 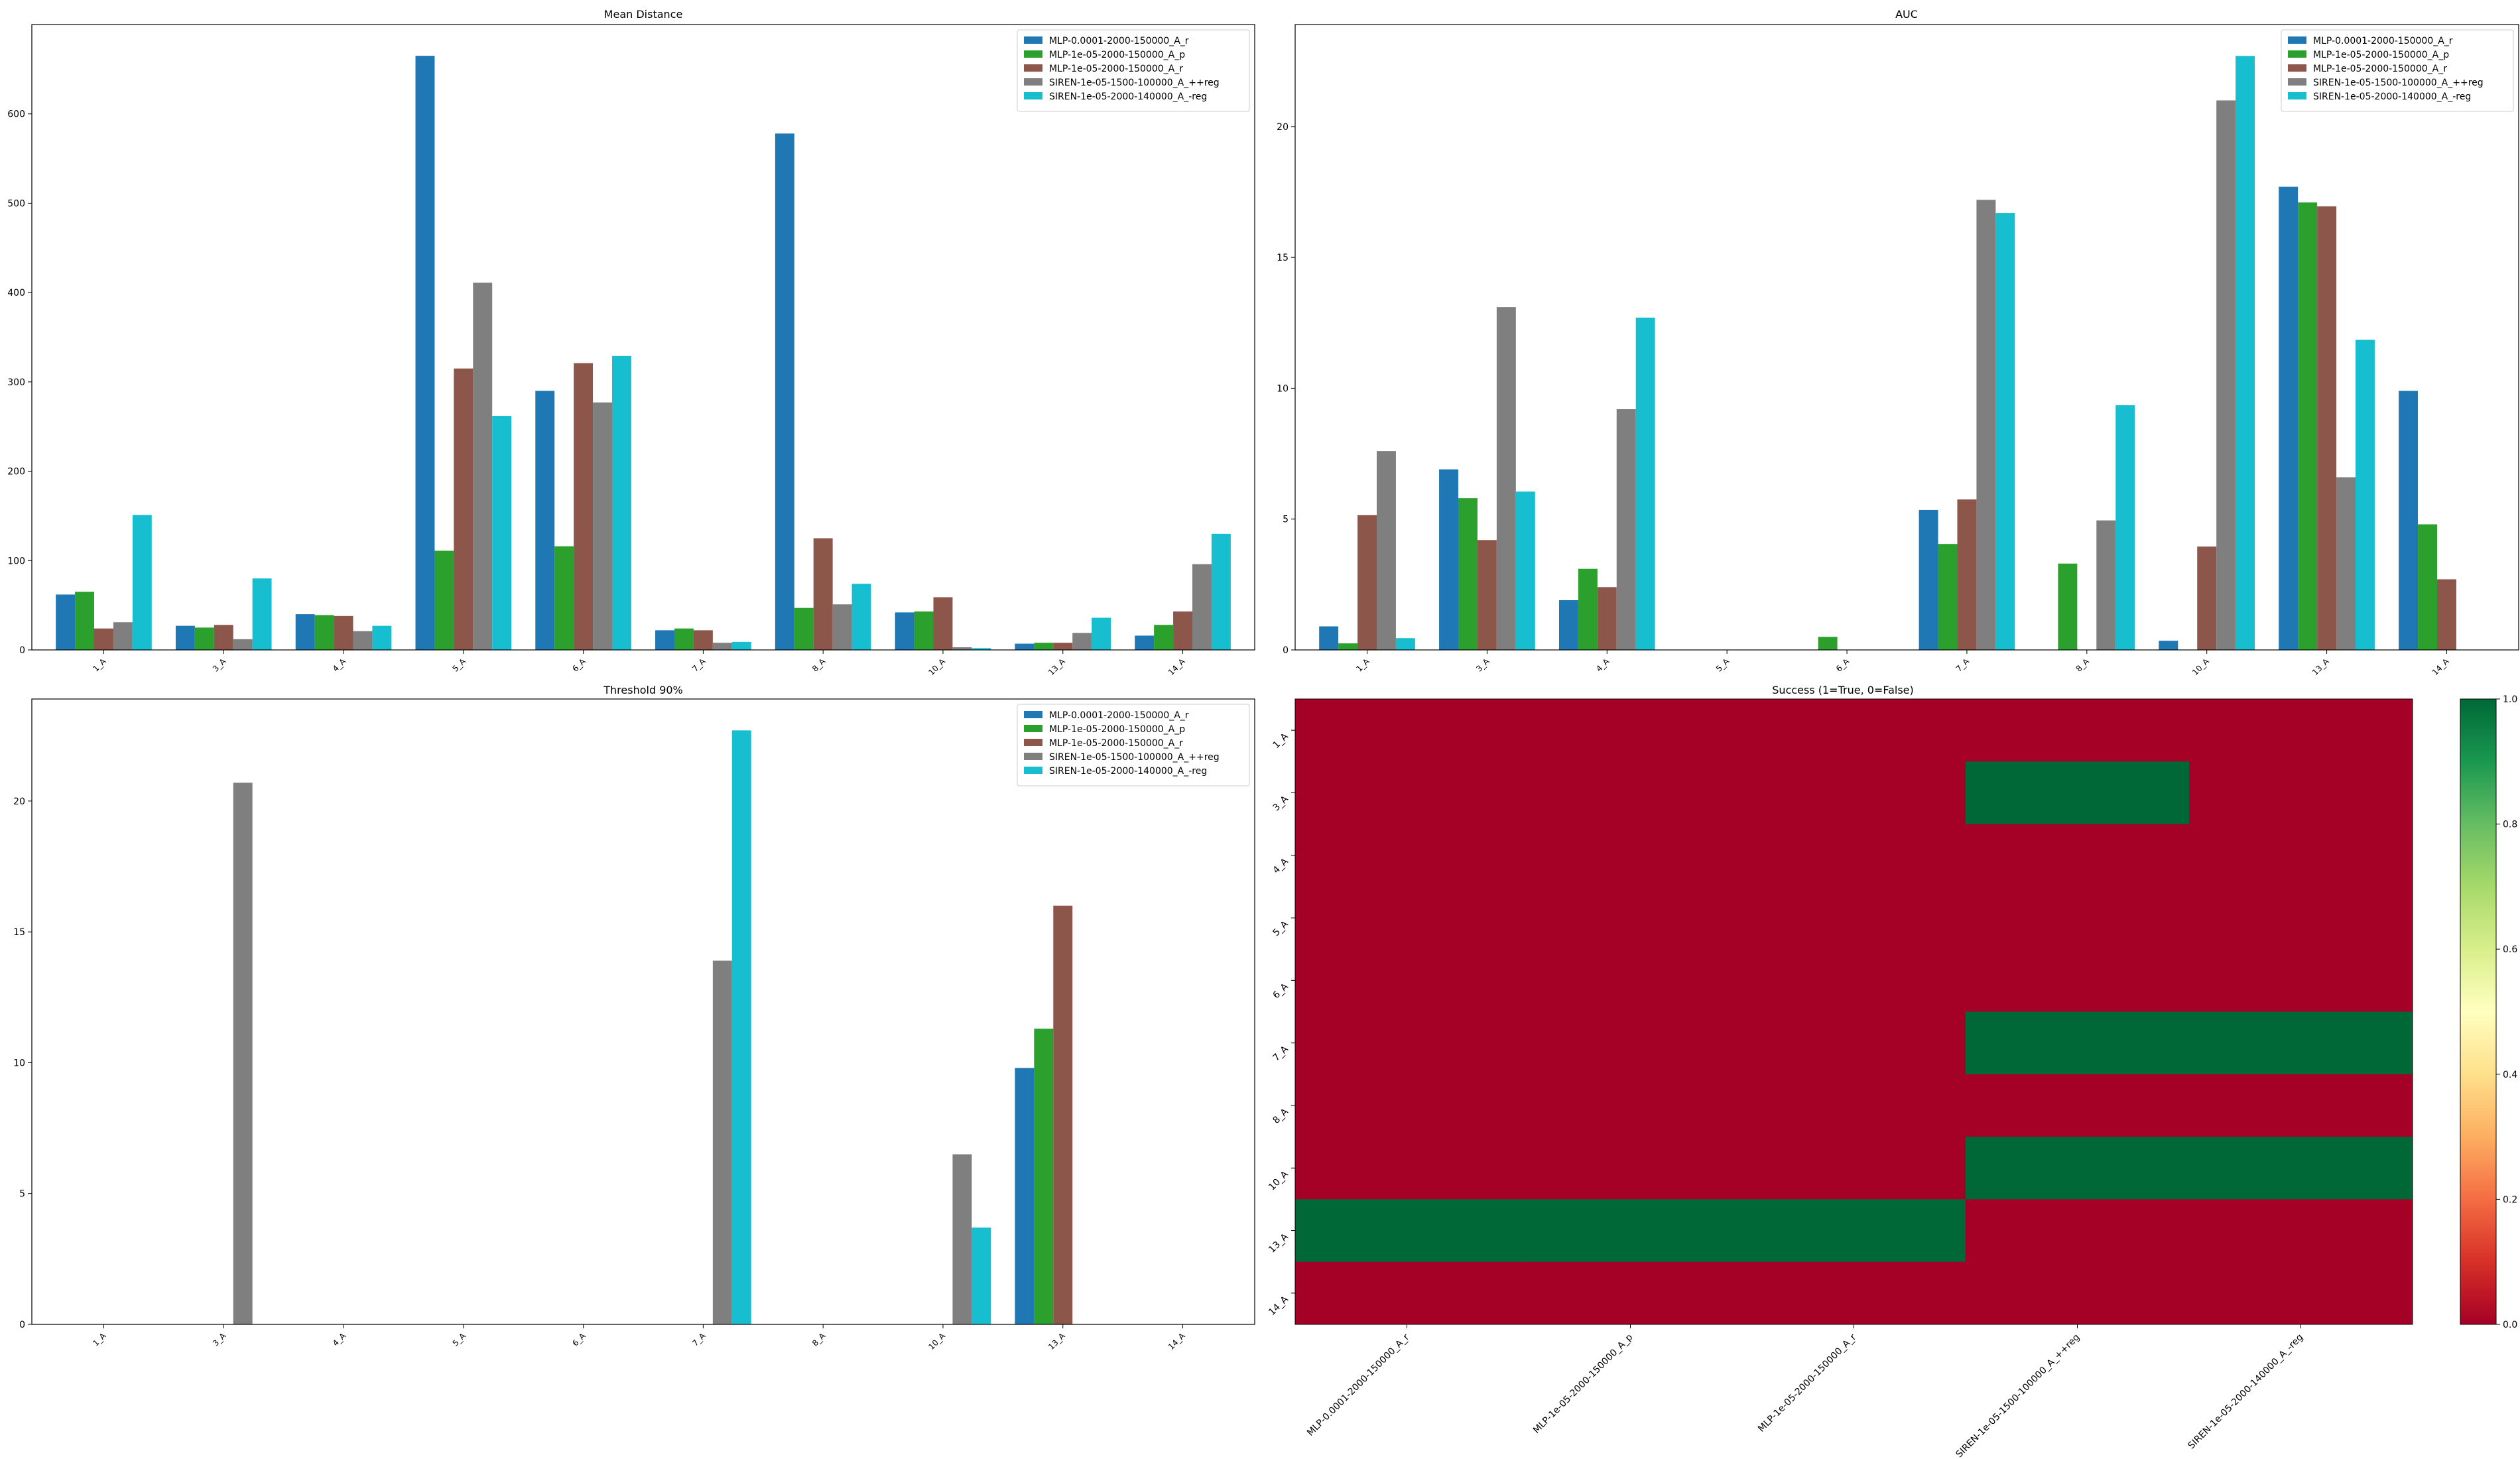 What do you see at coordinates (16, 382) in the screenshot?
I see `y-tick-label: 300` at bounding box center [16, 382].